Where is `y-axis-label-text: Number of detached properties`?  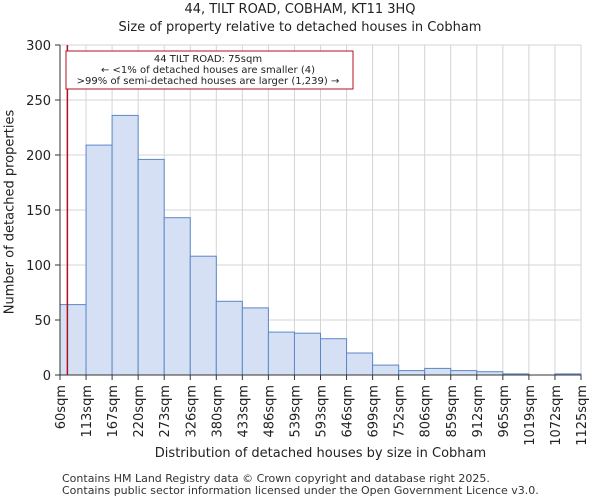
y-axis-label-text: Number of detached properties is located at coordinates (10, 212).